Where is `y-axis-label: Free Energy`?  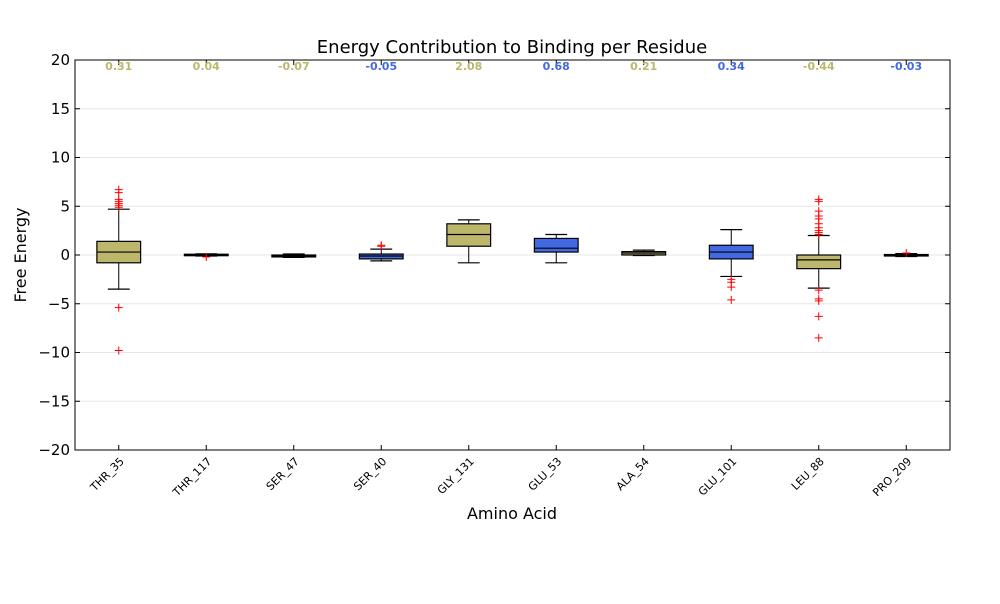
y-axis-label: Free Energy is located at coordinates (20, 254).